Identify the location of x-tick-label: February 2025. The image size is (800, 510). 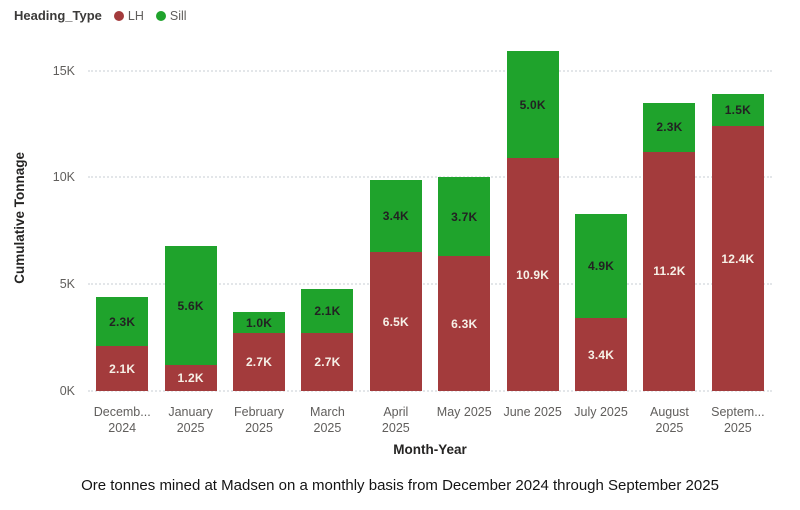
(259, 420).